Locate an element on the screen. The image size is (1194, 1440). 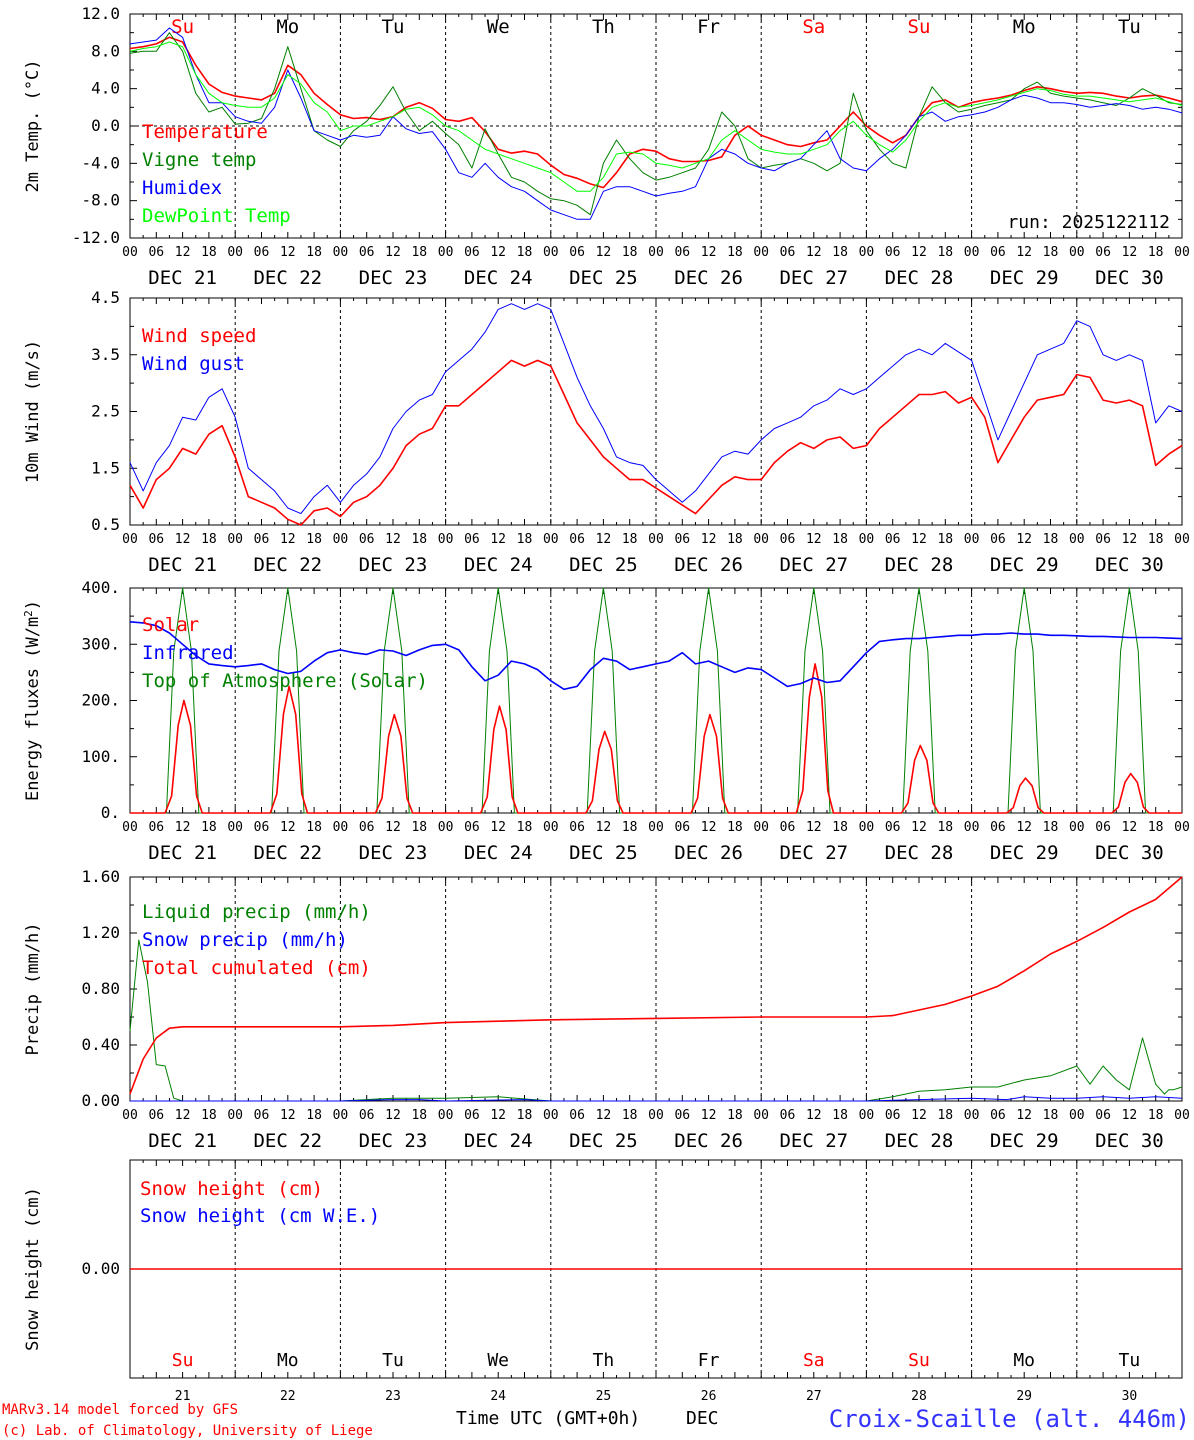
legend-entry: Infrared is located at coordinates (188, 653).